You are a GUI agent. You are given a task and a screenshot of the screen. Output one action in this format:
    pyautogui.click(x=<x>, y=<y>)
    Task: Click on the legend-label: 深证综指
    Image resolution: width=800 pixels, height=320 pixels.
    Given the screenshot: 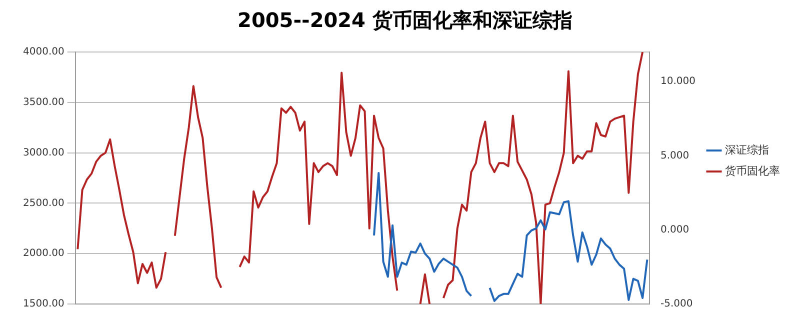 What is the action you would take?
    pyautogui.click(x=747, y=149)
    